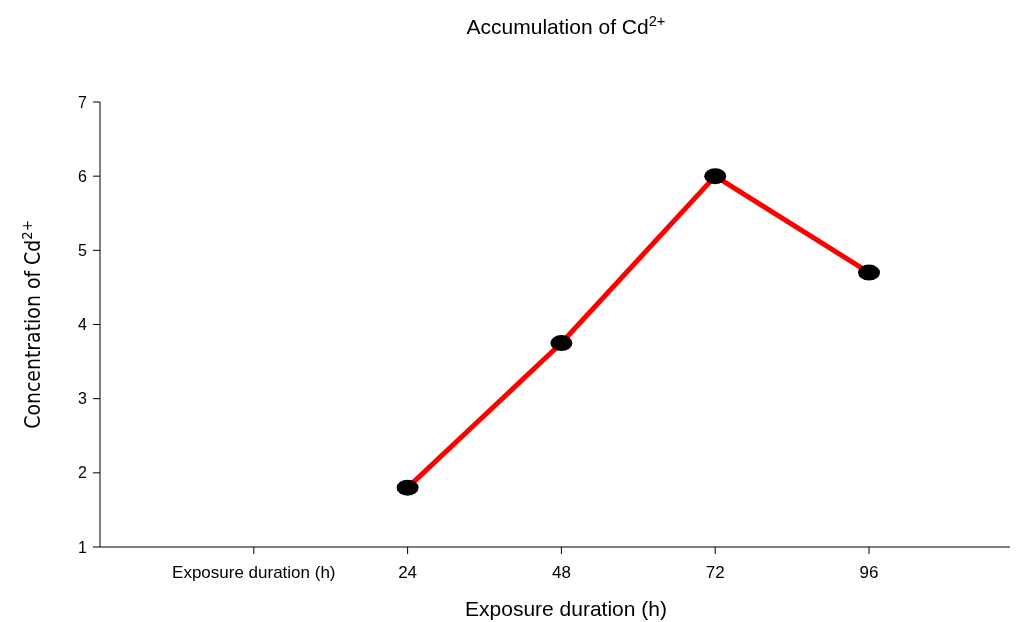 Image resolution: width=1016 pixels, height=622 pixels. What do you see at coordinates (869, 572) in the screenshot?
I see `x-tick-label: 96` at bounding box center [869, 572].